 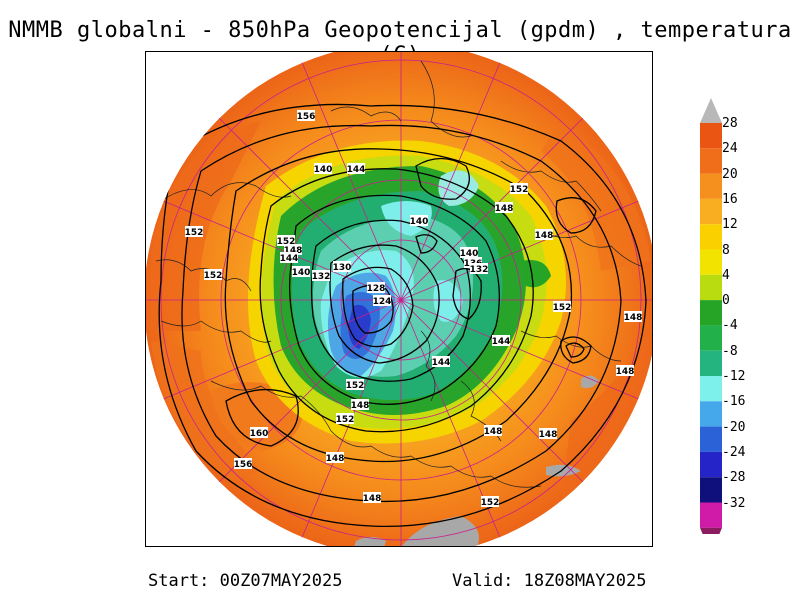 What do you see at coordinates (726, 301) in the screenshot?
I see `colorbar-tick-label: 0` at bounding box center [726, 301].